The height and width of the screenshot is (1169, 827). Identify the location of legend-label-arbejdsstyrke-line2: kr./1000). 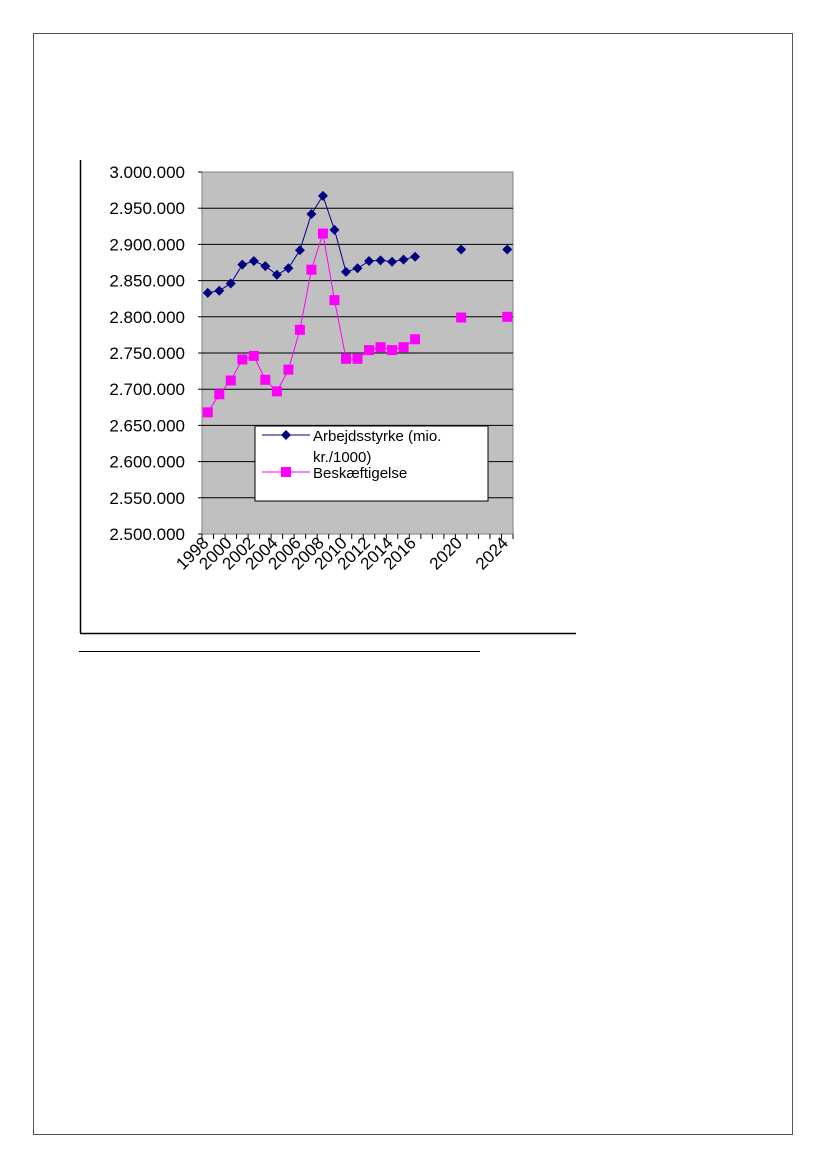
(342, 457).